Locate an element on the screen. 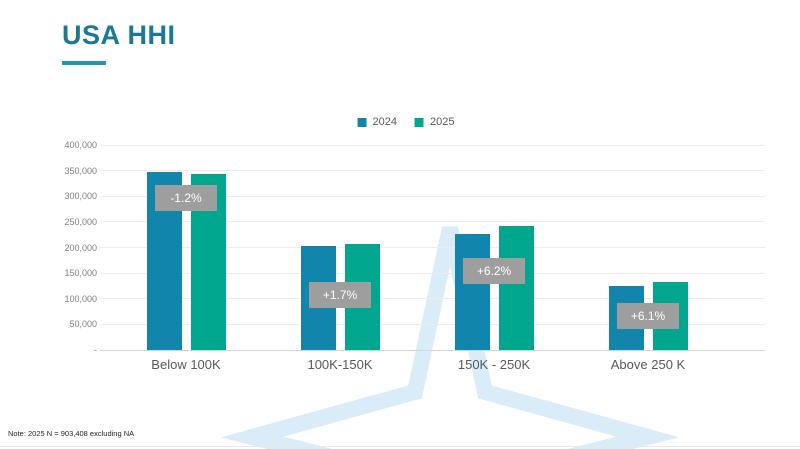  title-block: USA HHI is located at coordinates (119, 42).